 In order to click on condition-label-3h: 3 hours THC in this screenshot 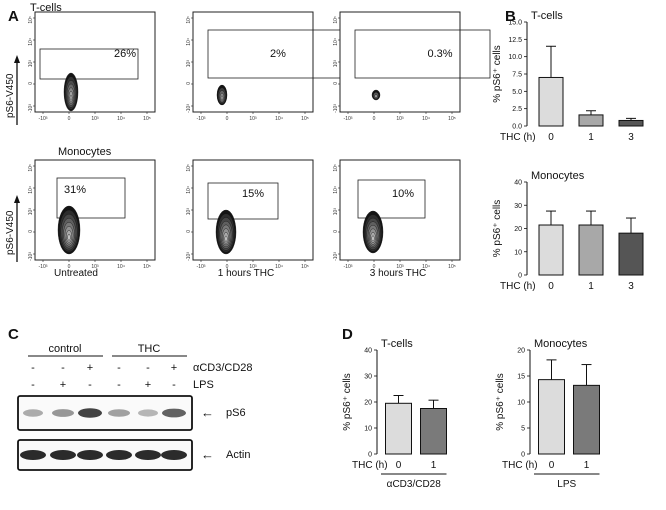, I will do `click(398, 273)`.